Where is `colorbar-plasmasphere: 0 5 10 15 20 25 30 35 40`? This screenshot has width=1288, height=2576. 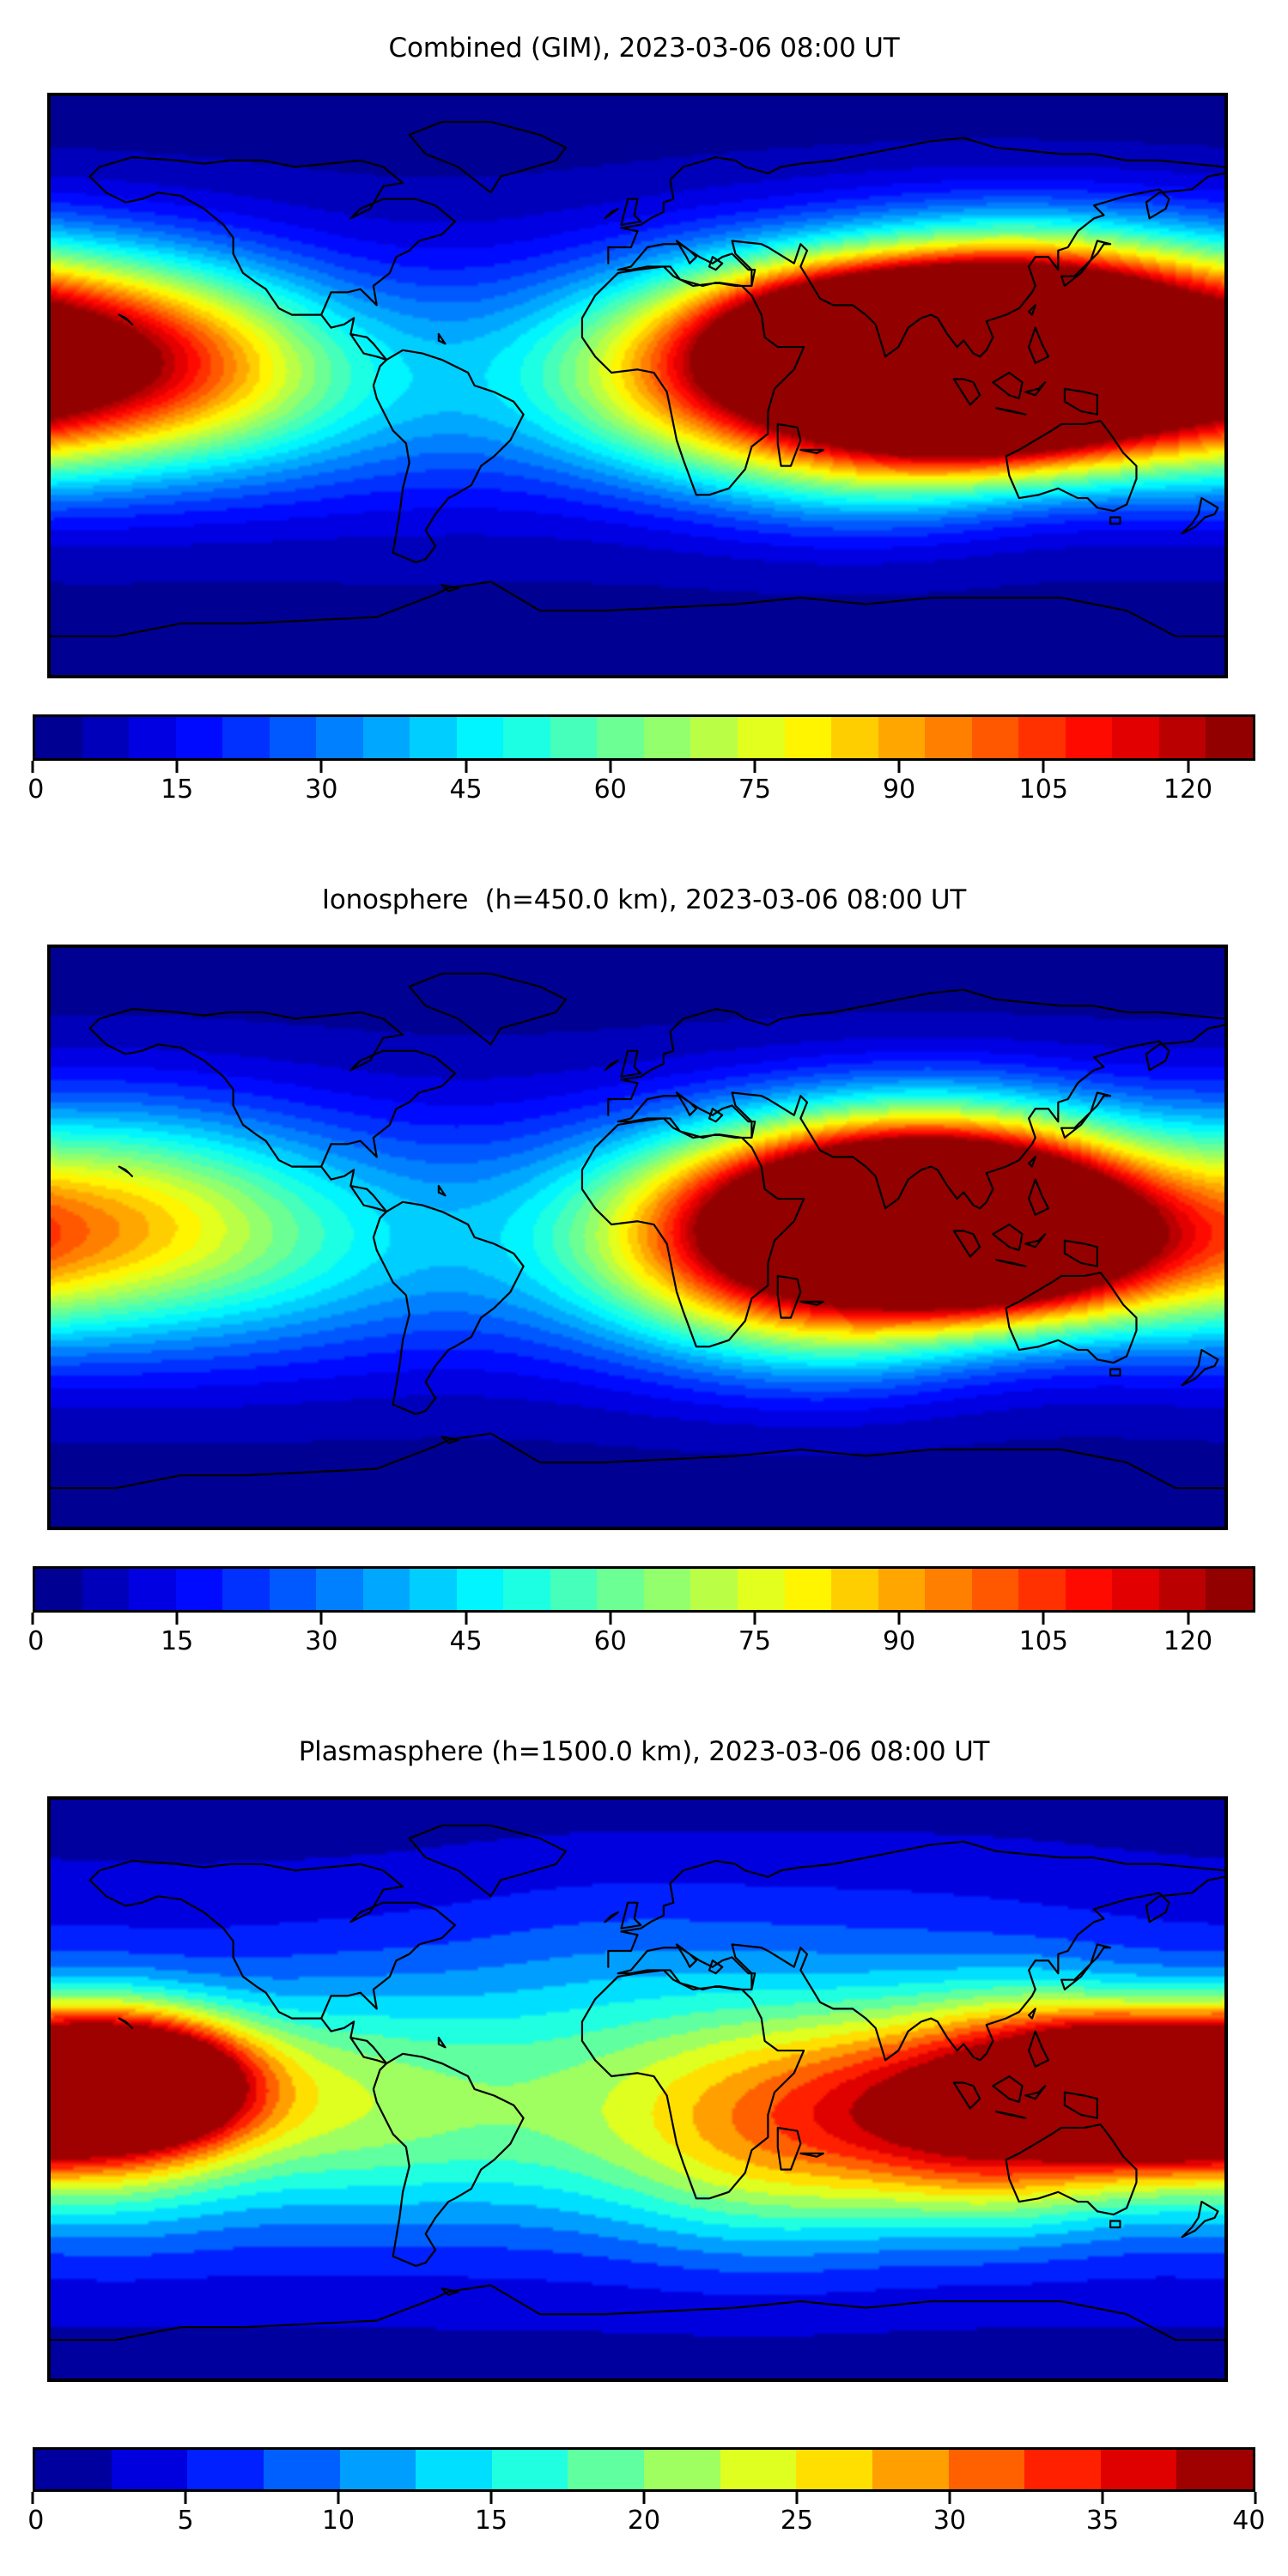 colorbar-plasmasphere: 0 5 10 15 20 25 30 35 40 is located at coordinates (646, 2492).